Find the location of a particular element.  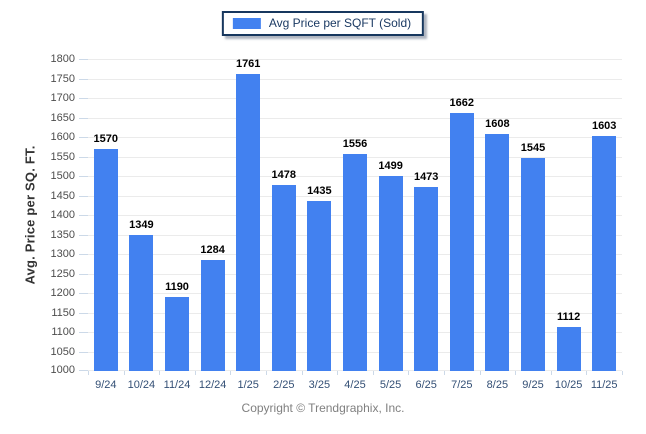

copyright-text: Copyright © Trendgraphix, Inc. is located at coordinates (323, 408).